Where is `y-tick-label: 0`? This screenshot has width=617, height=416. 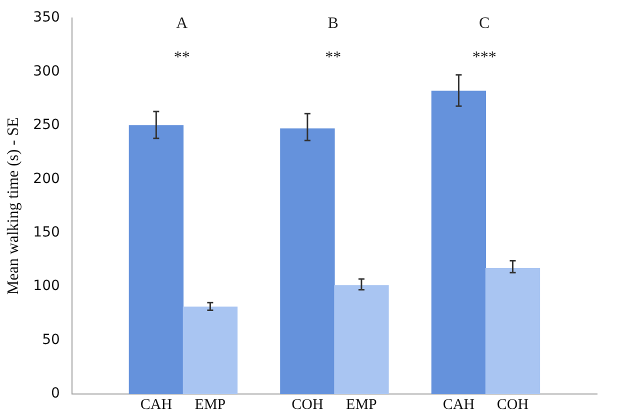
y-tick-label: 0 is located at coordinates (55, 394).